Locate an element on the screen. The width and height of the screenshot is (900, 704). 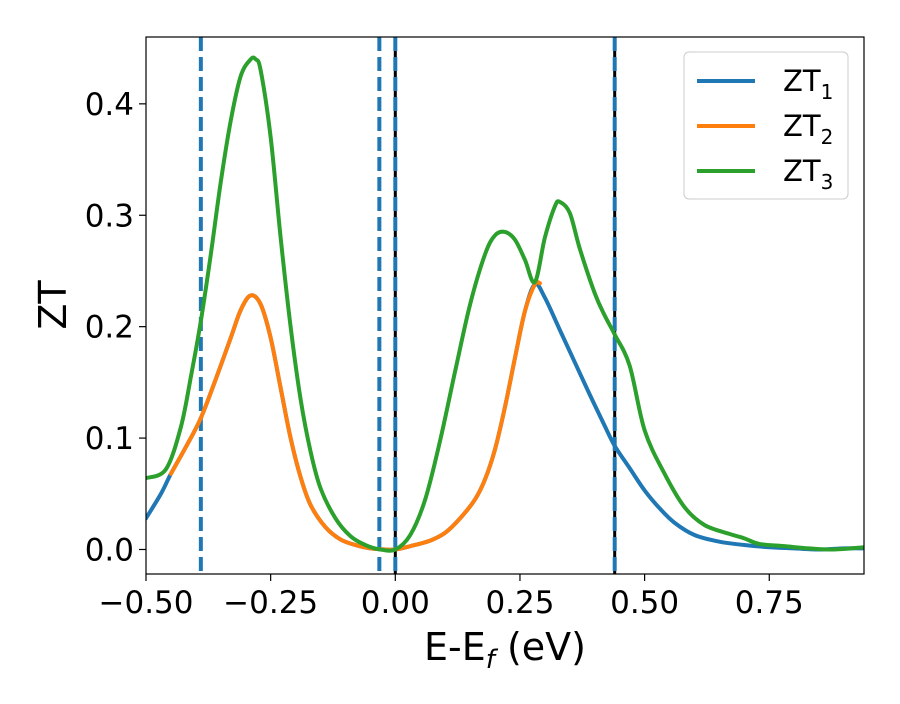
x-tick-label: −0.50 is located at coordinates (146, 603).